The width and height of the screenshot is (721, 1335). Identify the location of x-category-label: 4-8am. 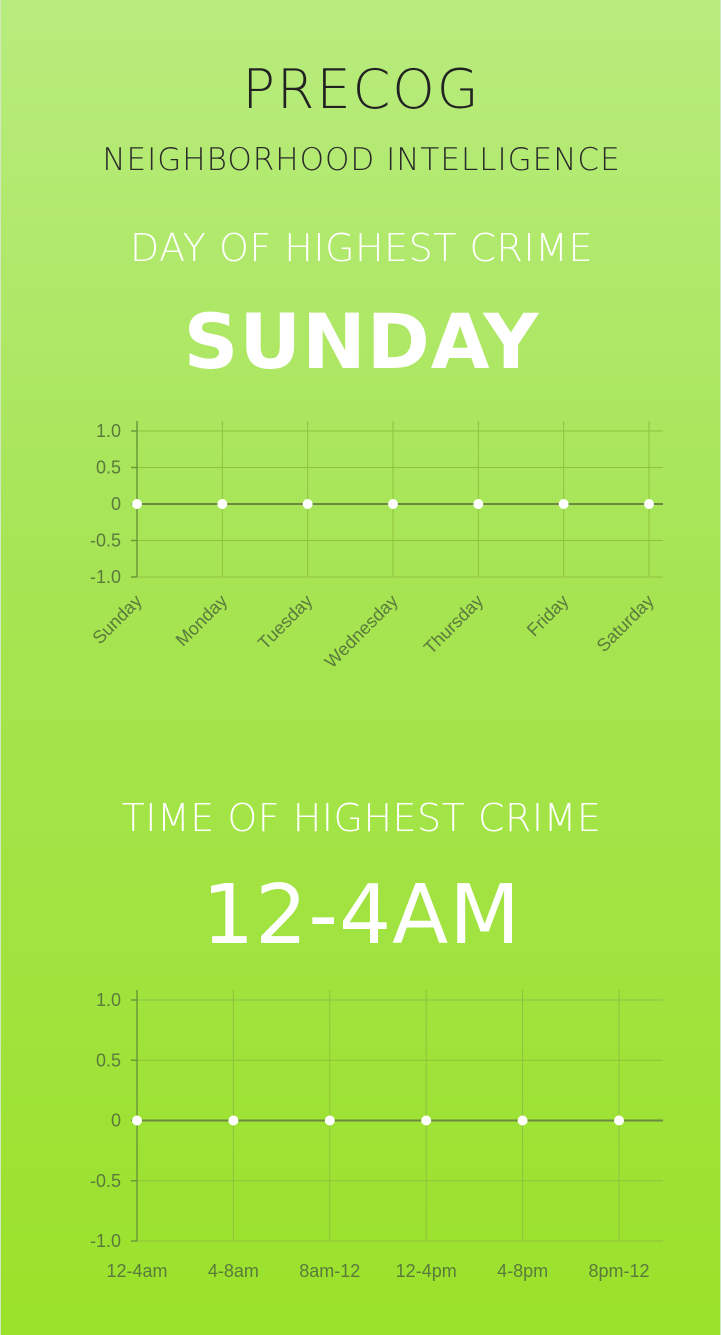
(233, 1271).